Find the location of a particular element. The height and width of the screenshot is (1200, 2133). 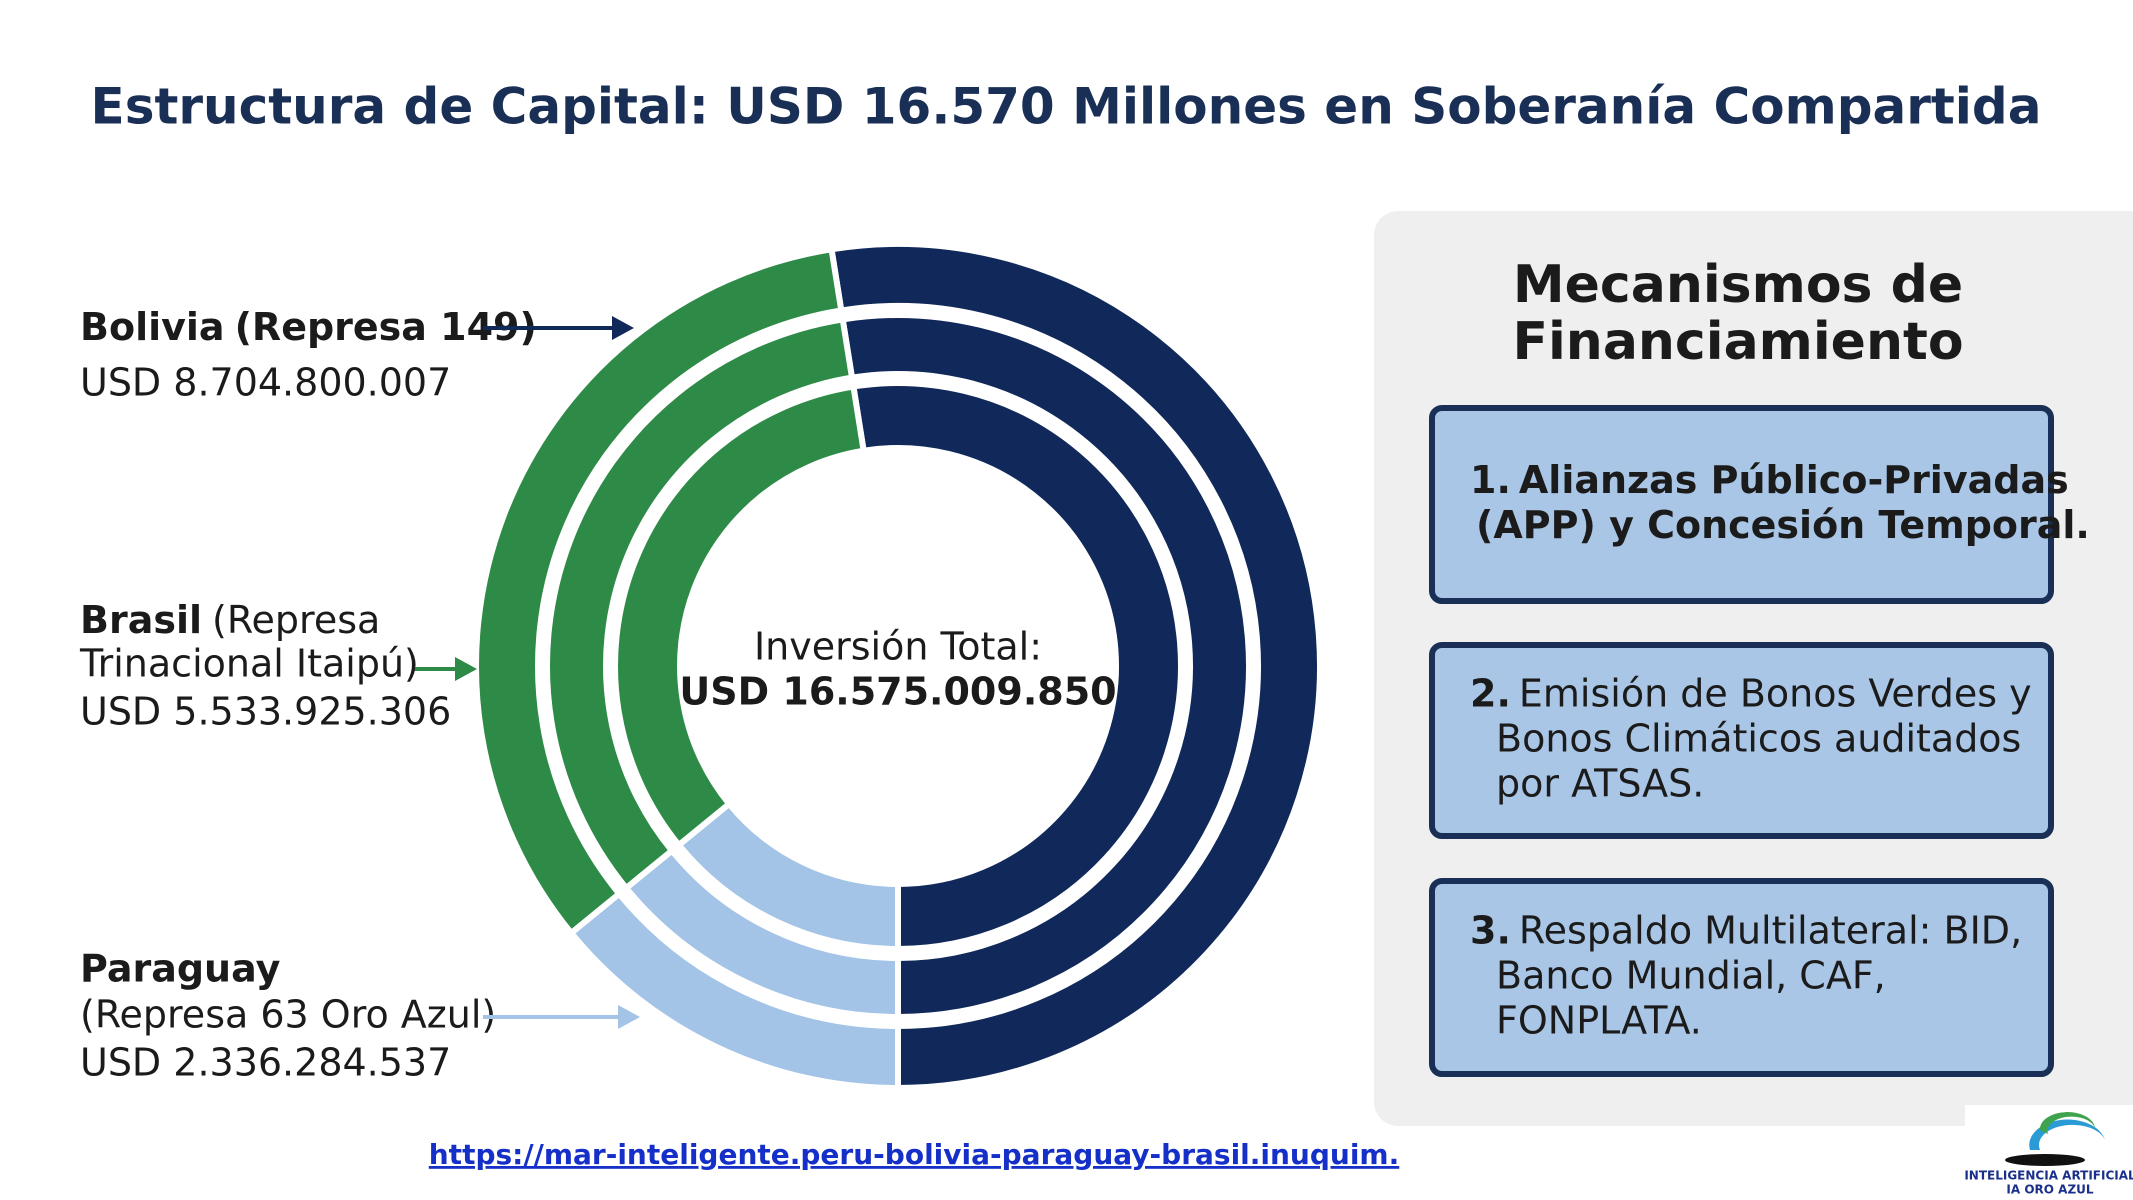

item-line: Respaldo Multilateral: BID, is located at coordinates (1770, 930).